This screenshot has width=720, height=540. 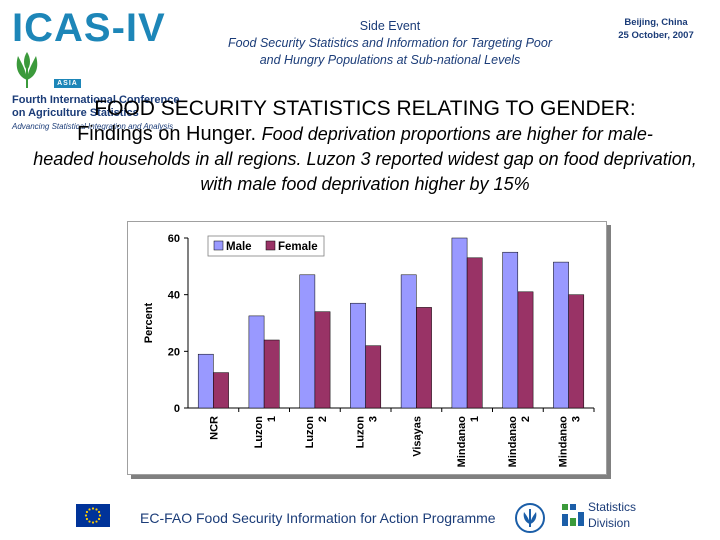 I want to click on heading-title-colon: :, so click(x=632, y=108).